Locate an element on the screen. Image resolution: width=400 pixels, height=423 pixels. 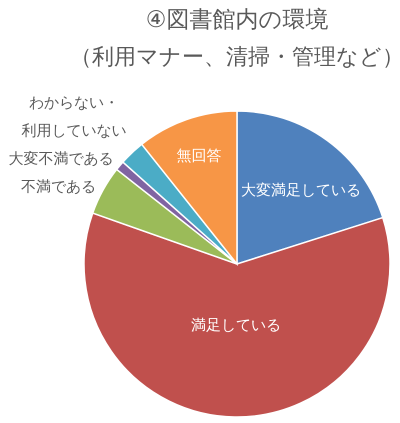
slice-label: わからない・利用していない is located at coordinates (73, 116).